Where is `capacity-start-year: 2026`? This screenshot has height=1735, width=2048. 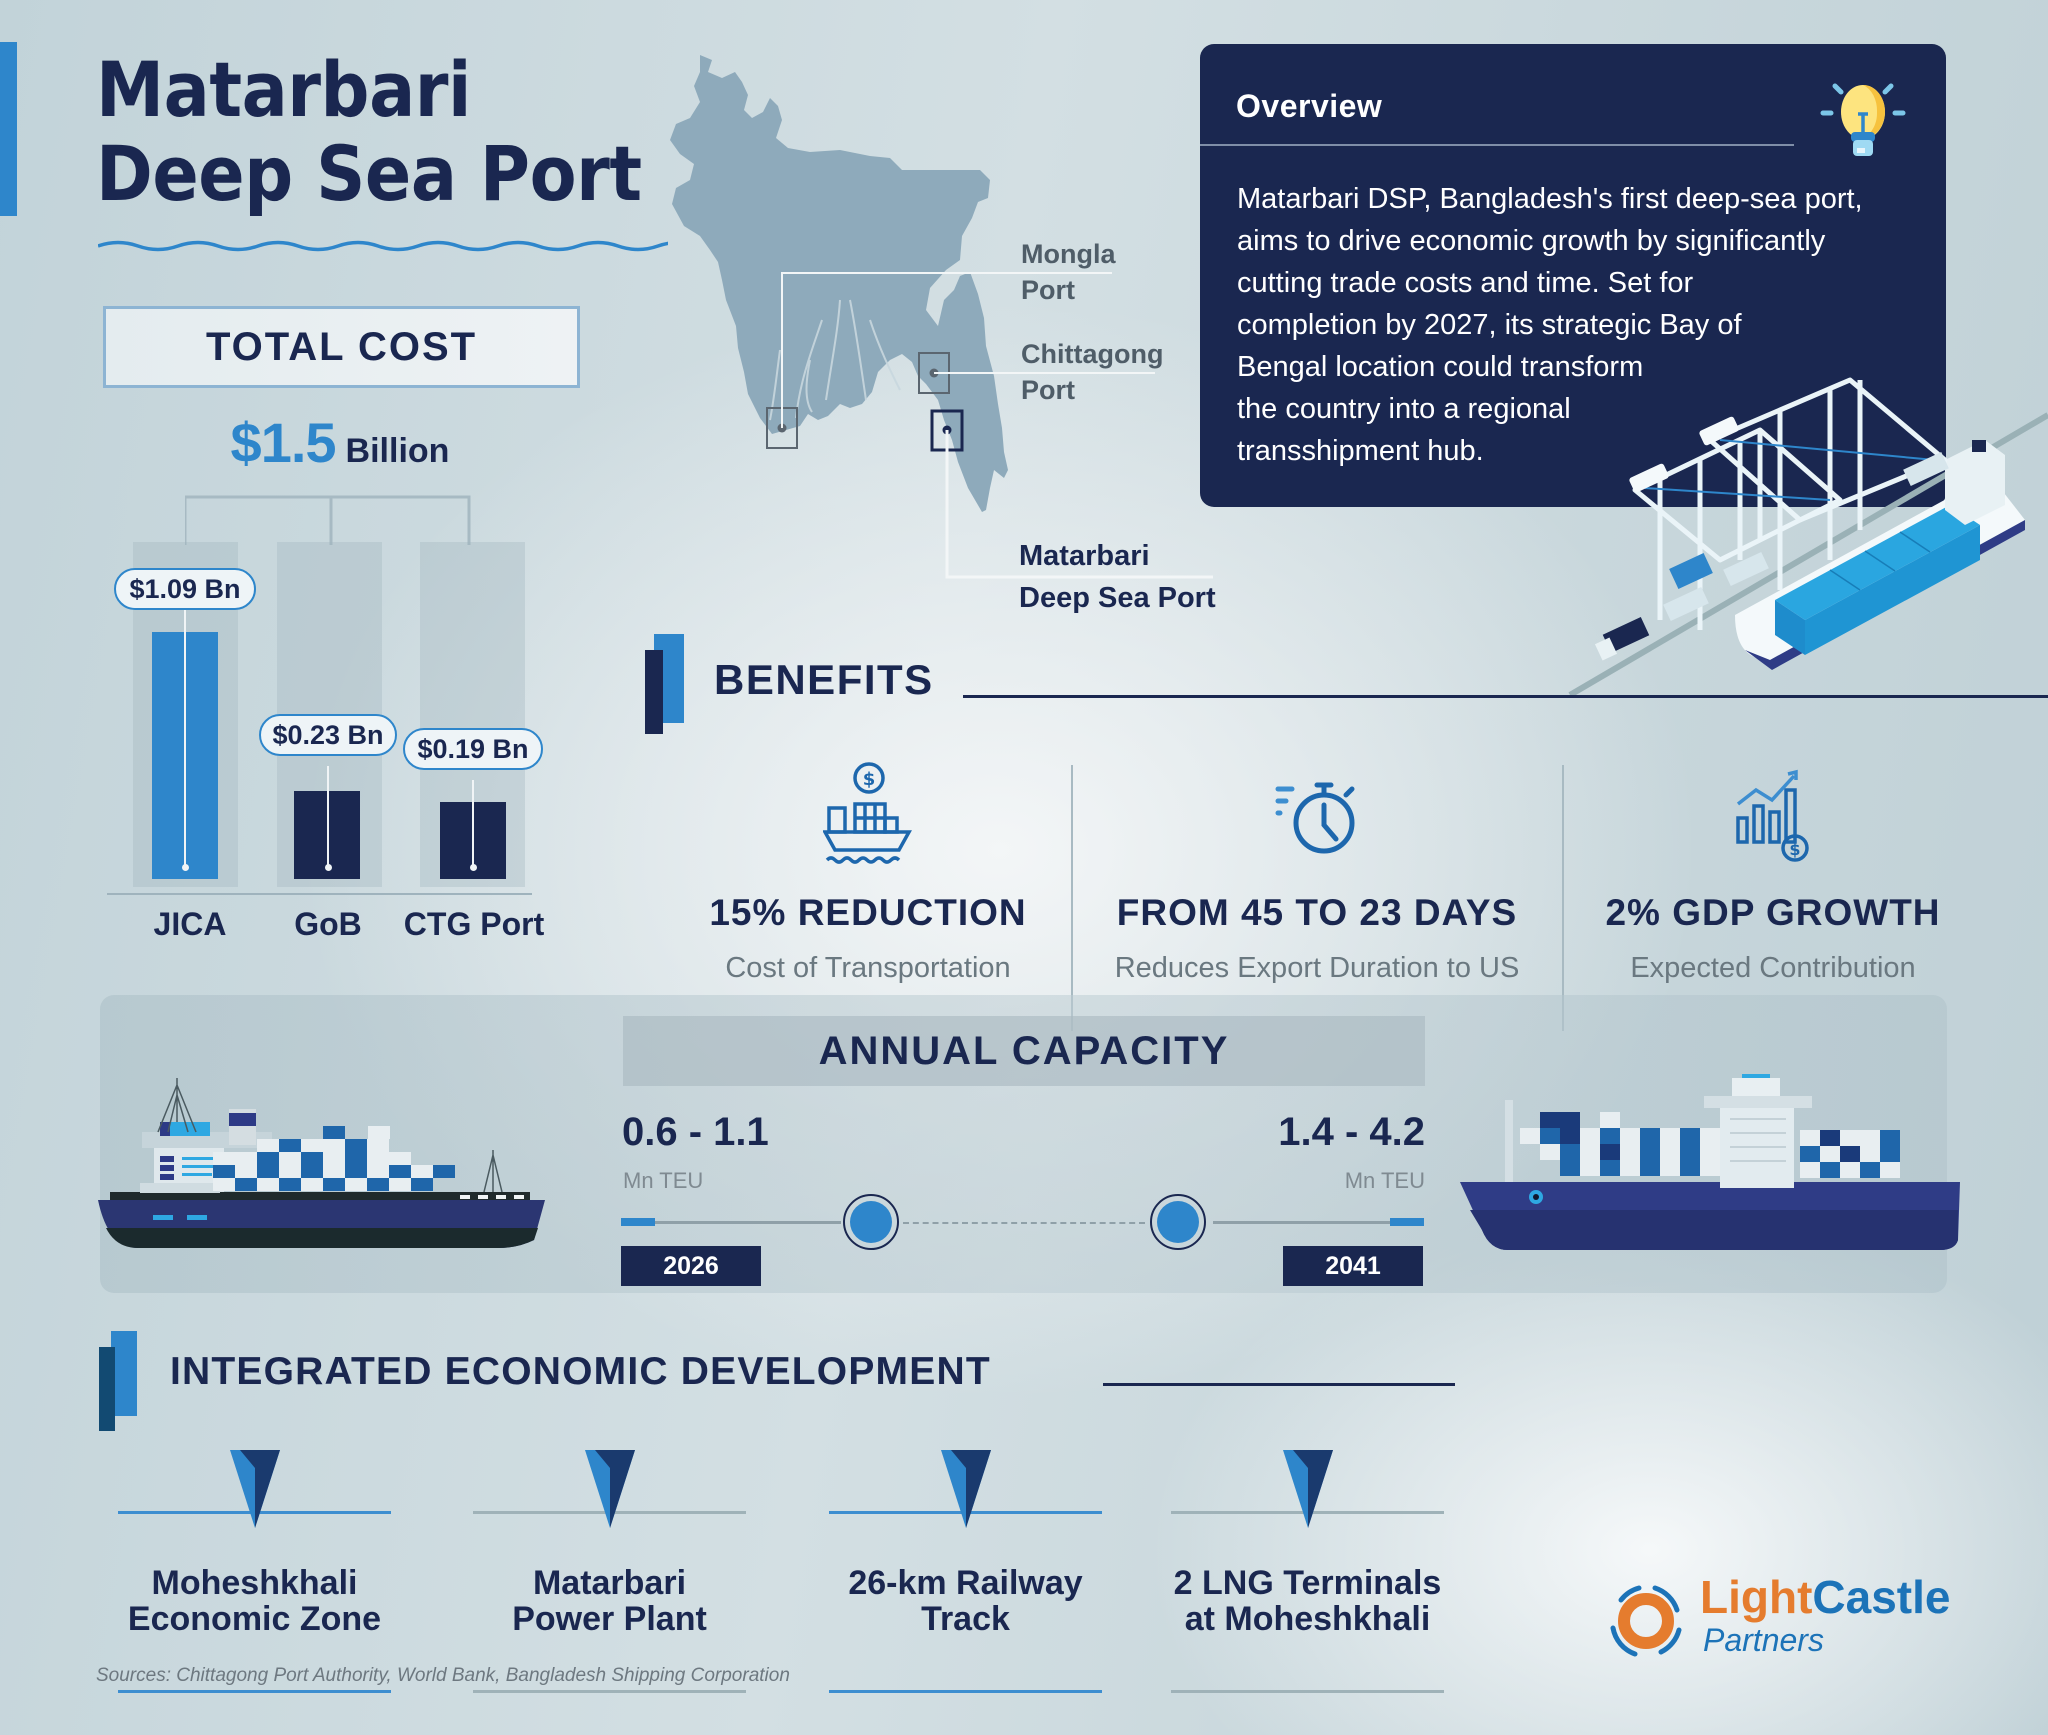 capacity-start-year: 2026 is located at coordinates (691, 1266).